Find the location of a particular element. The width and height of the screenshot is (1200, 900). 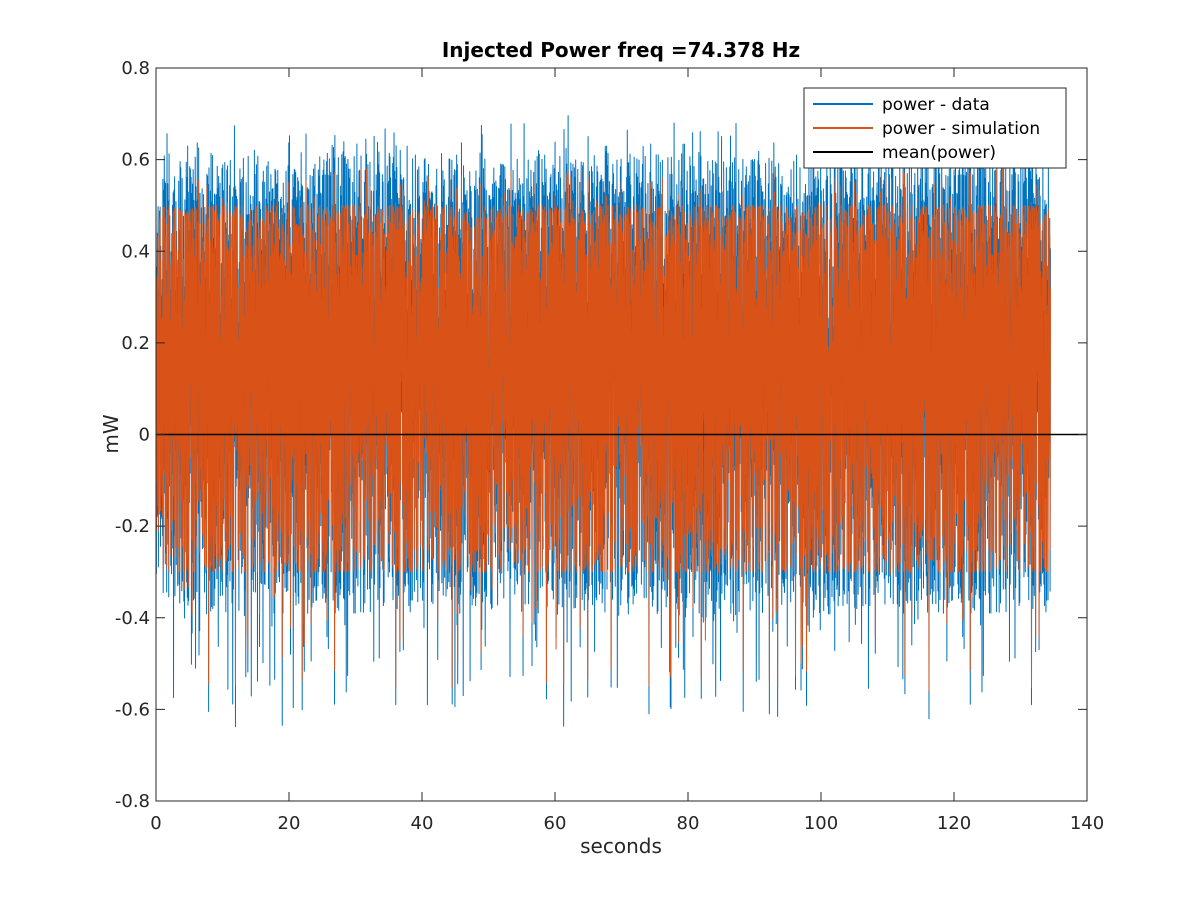

legend-entry-simulation: power - simulation is located at coordinates (961, 129).